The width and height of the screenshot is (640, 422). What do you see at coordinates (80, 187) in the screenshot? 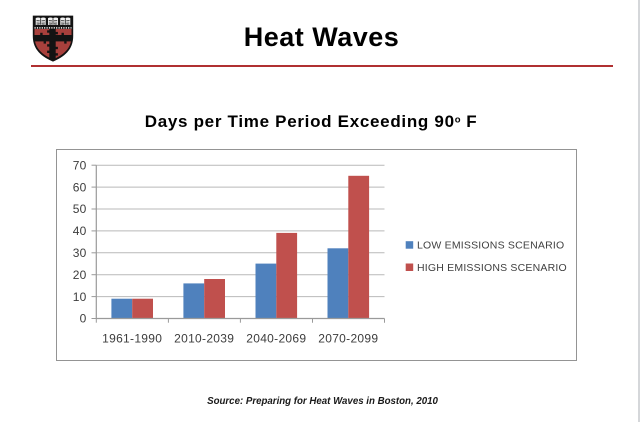
I see `svg-text: 60` at bounding box center [80, 187].